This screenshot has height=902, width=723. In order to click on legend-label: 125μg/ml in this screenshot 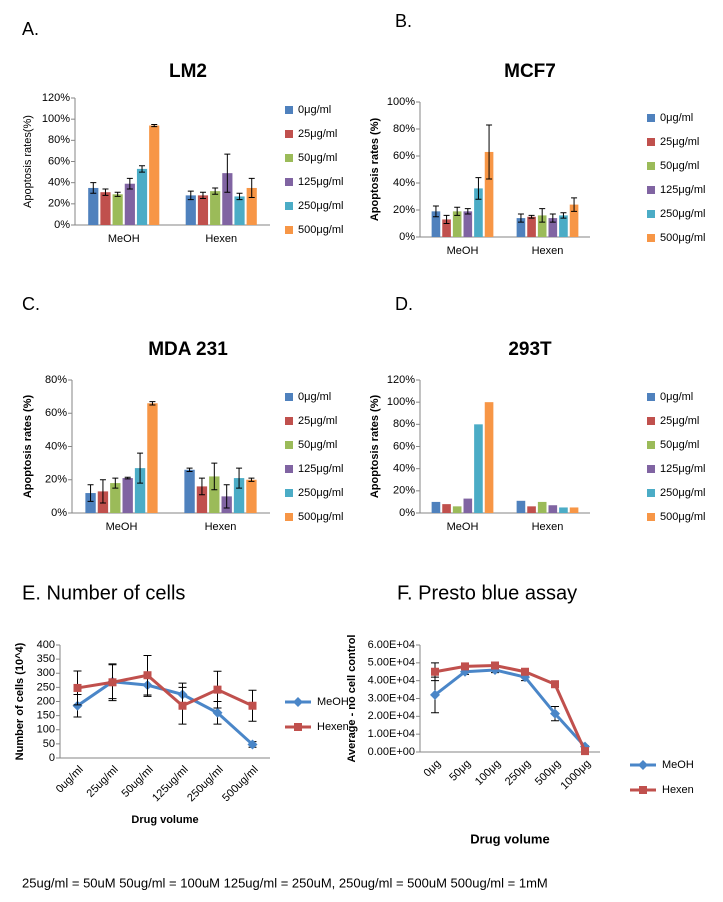, I will do `click(320, 469)`.